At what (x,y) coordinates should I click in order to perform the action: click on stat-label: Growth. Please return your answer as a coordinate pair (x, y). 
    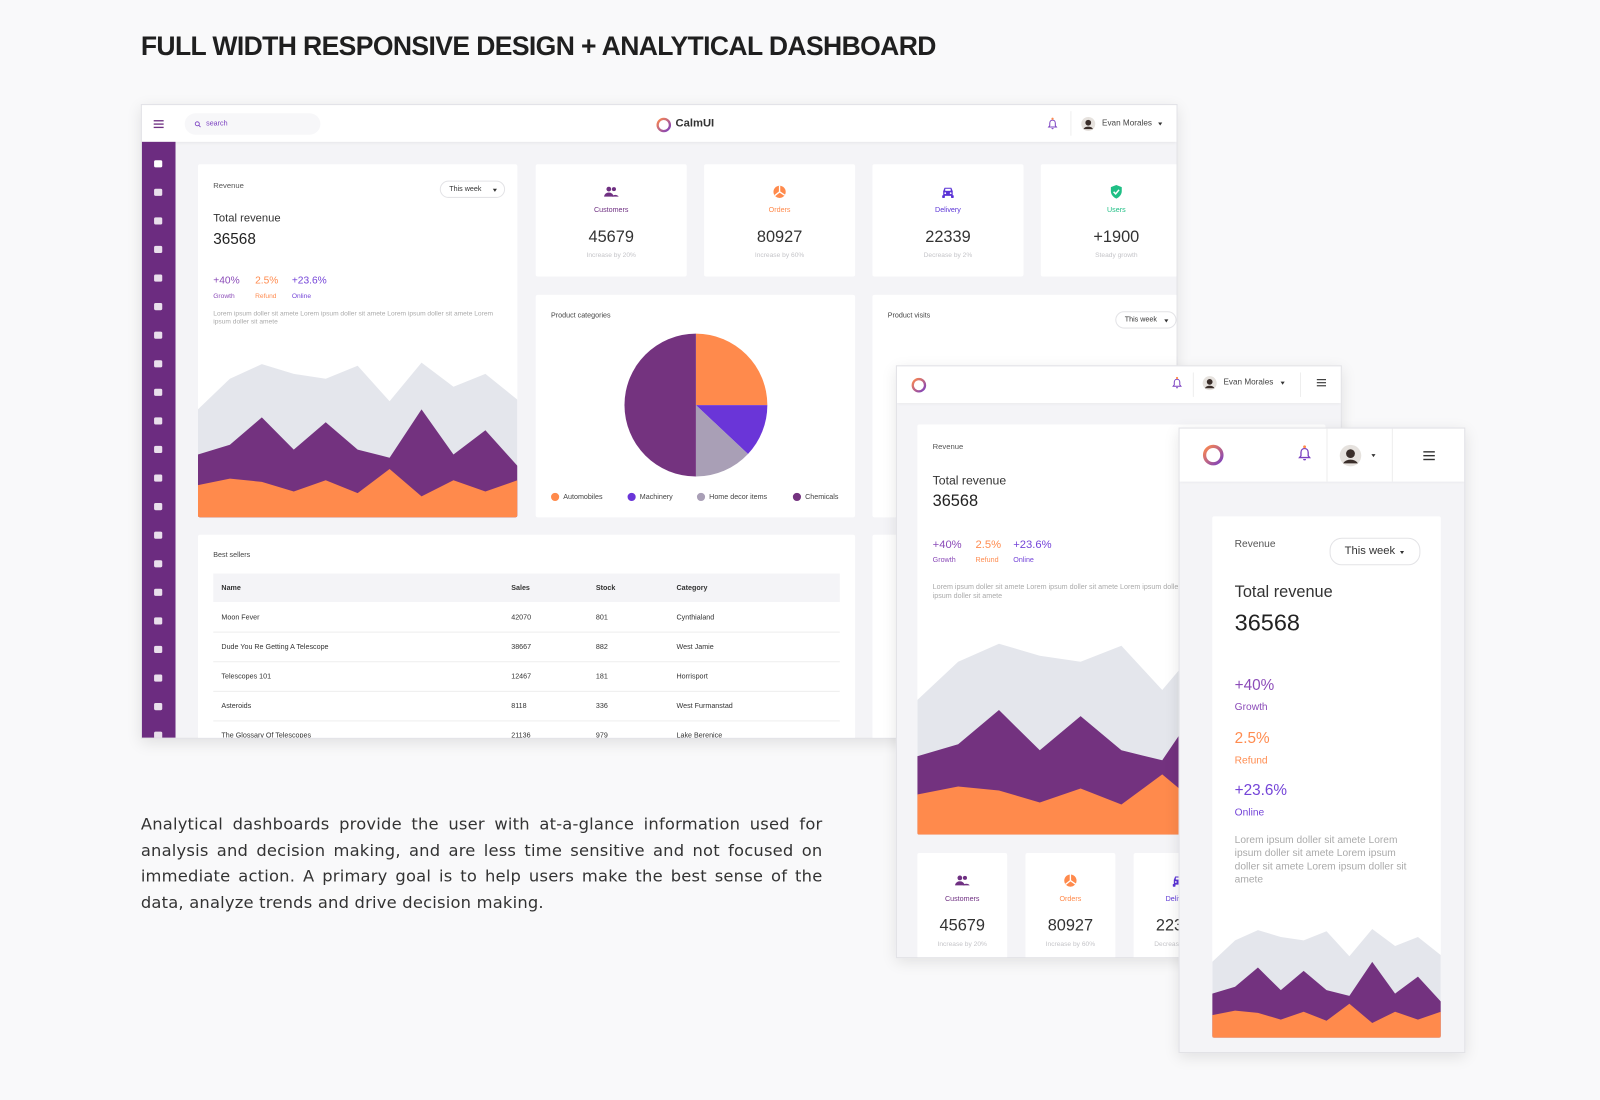
    Looking at the image, I should click on (944, 561).